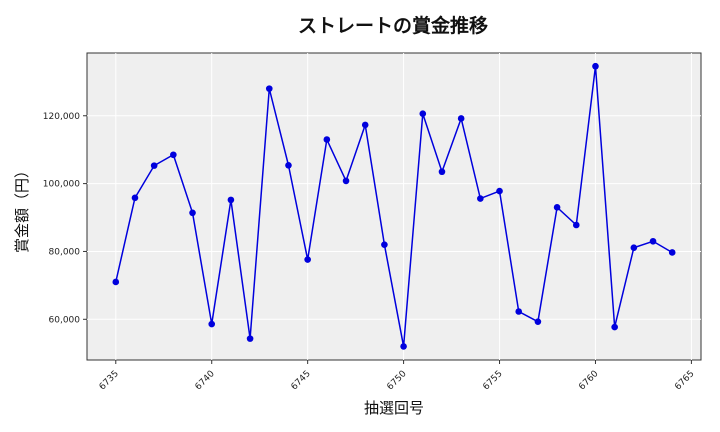 Image resolution: width=720 pixels, height=432 pixels. I want to click on x-tick-label: 6755, so click(492, 380).